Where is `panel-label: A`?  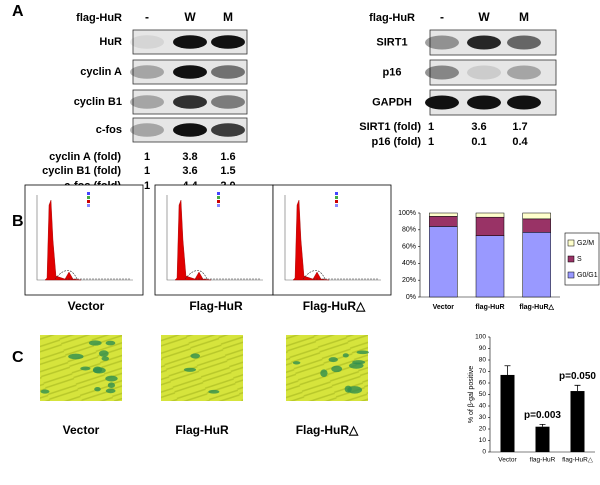 panel-label: A is located at coordinates (18, 11).